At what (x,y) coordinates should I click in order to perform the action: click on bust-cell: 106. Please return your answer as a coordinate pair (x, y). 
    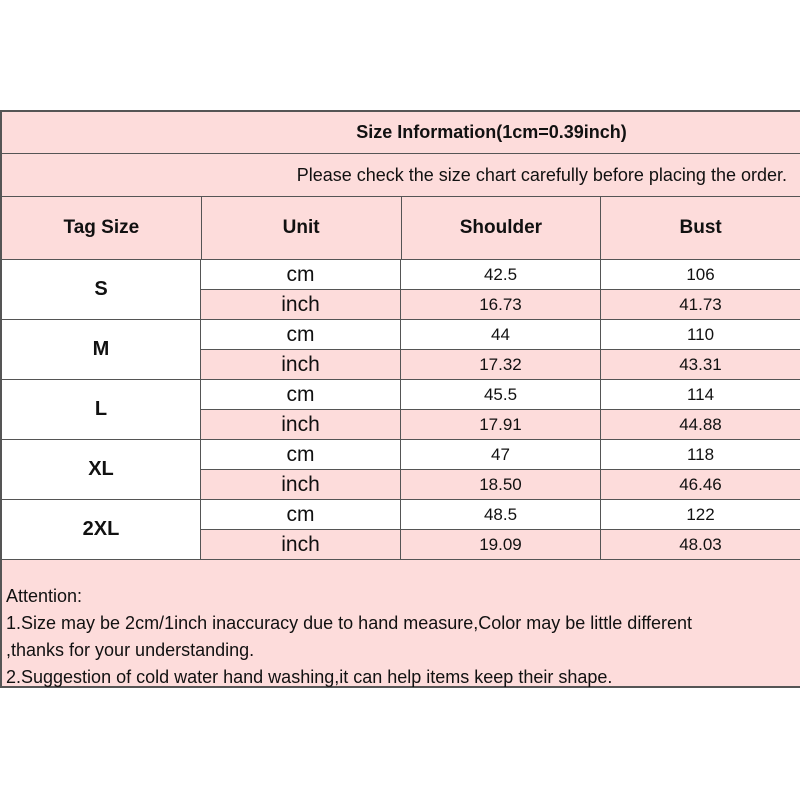
    Looking at the image, I should click on (700, 274).